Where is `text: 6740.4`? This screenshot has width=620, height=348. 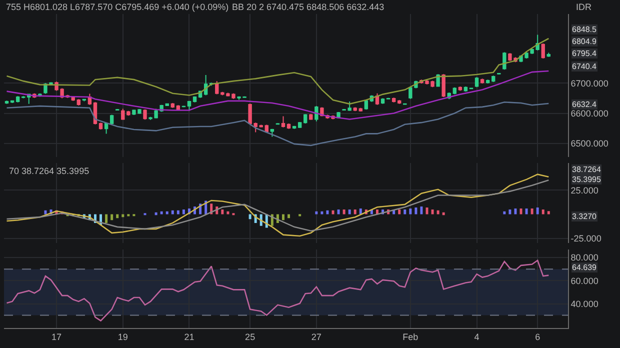 text: 6740.4 is located at coordinates (585, 66).